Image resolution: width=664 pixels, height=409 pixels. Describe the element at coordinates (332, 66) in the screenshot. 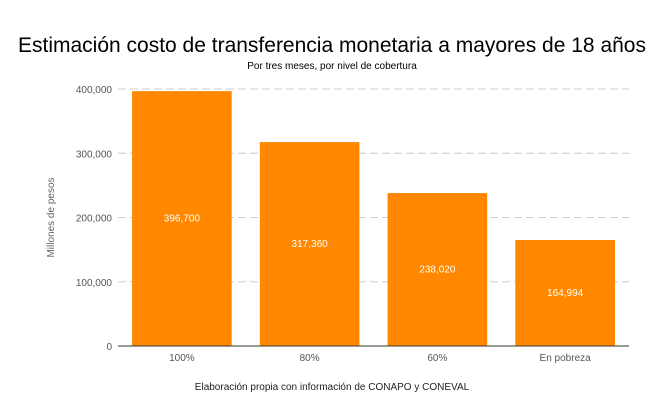

I see `chart-subtitle: Por tres meses, por nivel de cobertura` at that location.